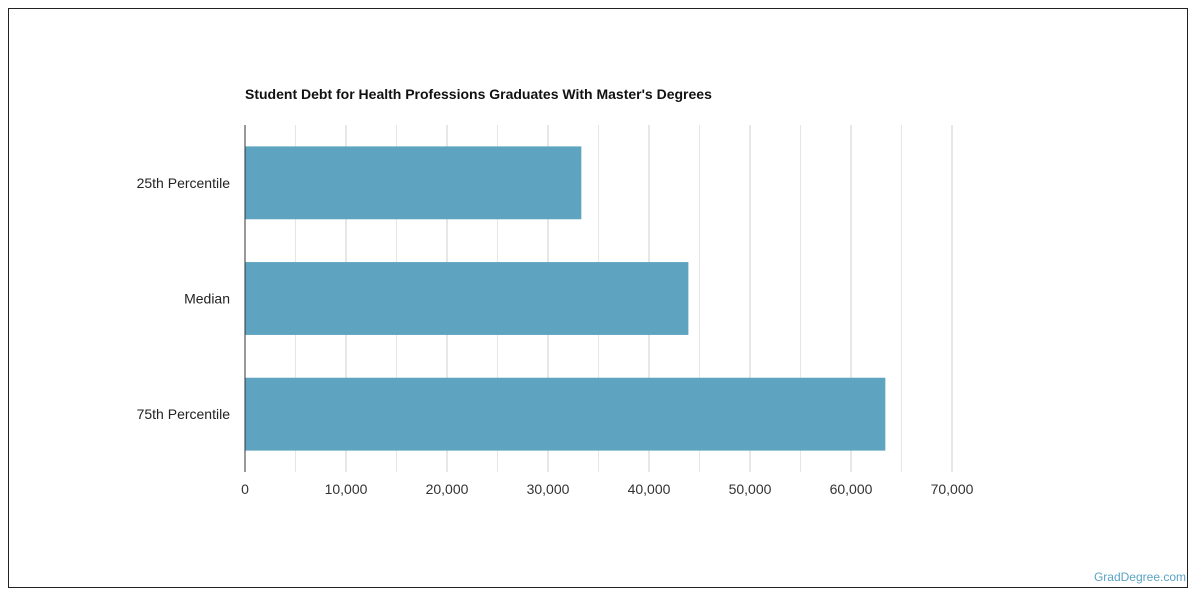 This screenshot has height=600, width=1200. I want to click on x-tick-label: 40,000, so click(649, 489).